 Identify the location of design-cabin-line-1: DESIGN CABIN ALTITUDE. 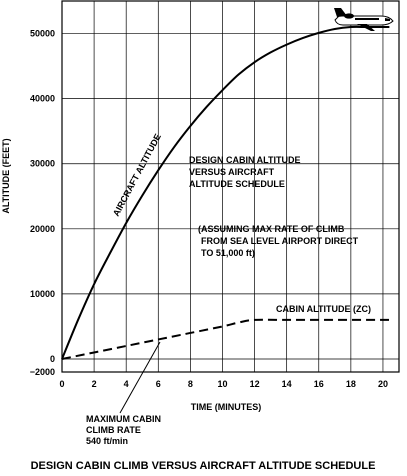
(245, 160).